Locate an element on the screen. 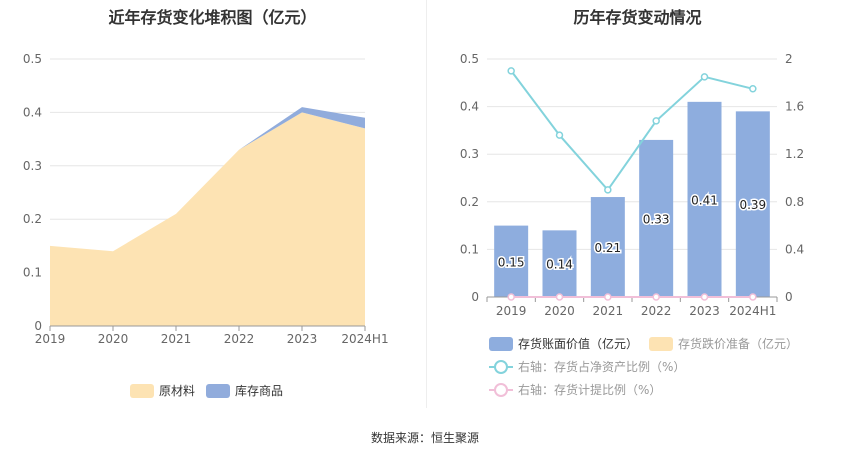 This screenshot has width=850, height=459. legend-label: 原材料 is located at coordinates (177, 391).